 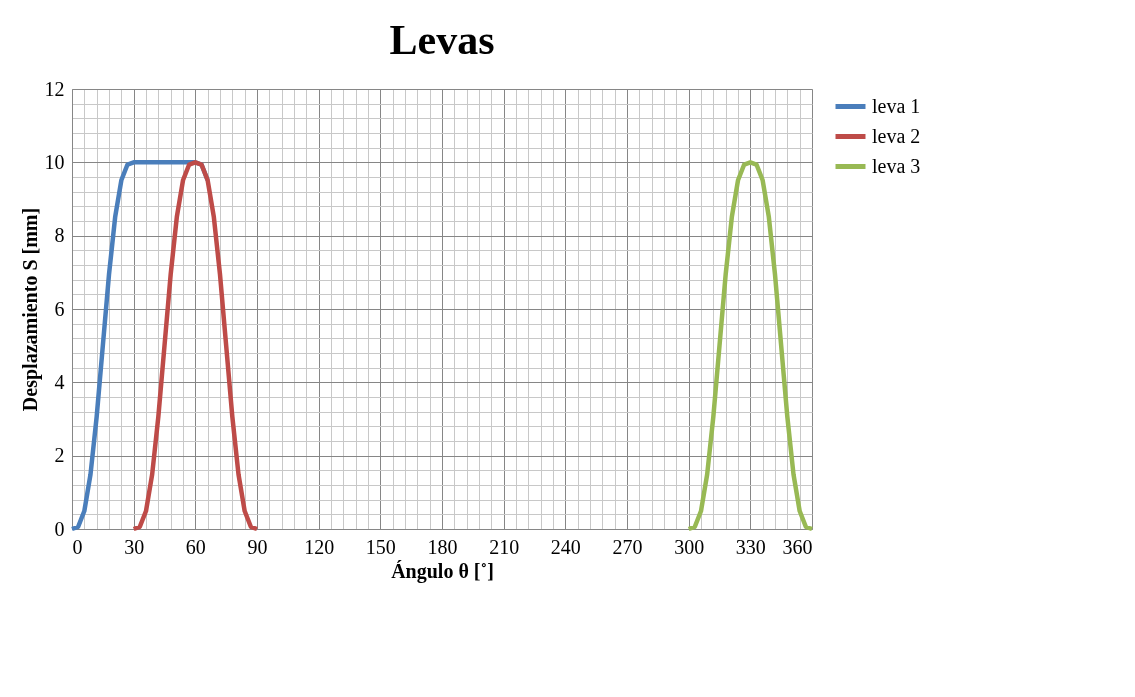 I want to click on x-tick-label: 60, so click(x=195, y=546).